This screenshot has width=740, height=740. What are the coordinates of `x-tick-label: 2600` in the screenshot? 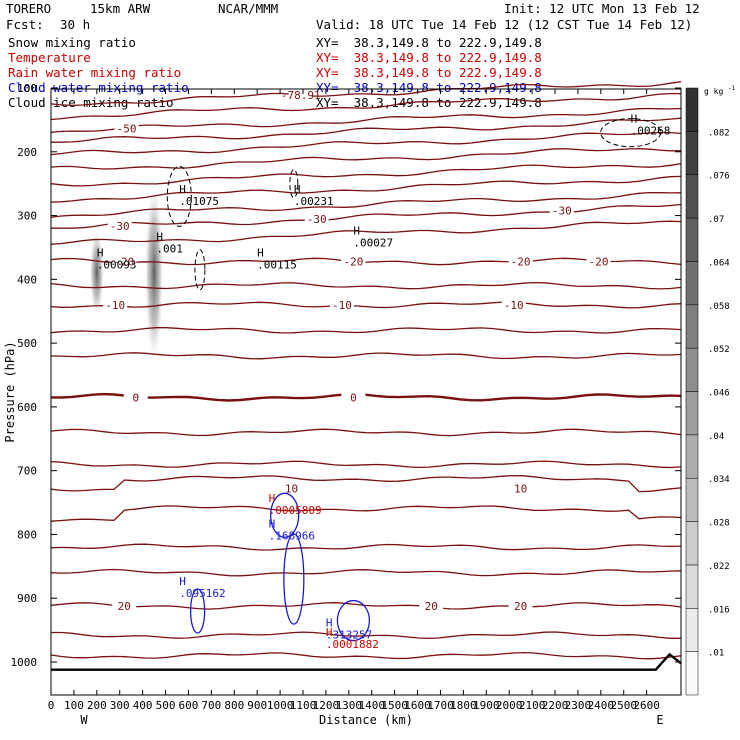 It's located at (646, 705).